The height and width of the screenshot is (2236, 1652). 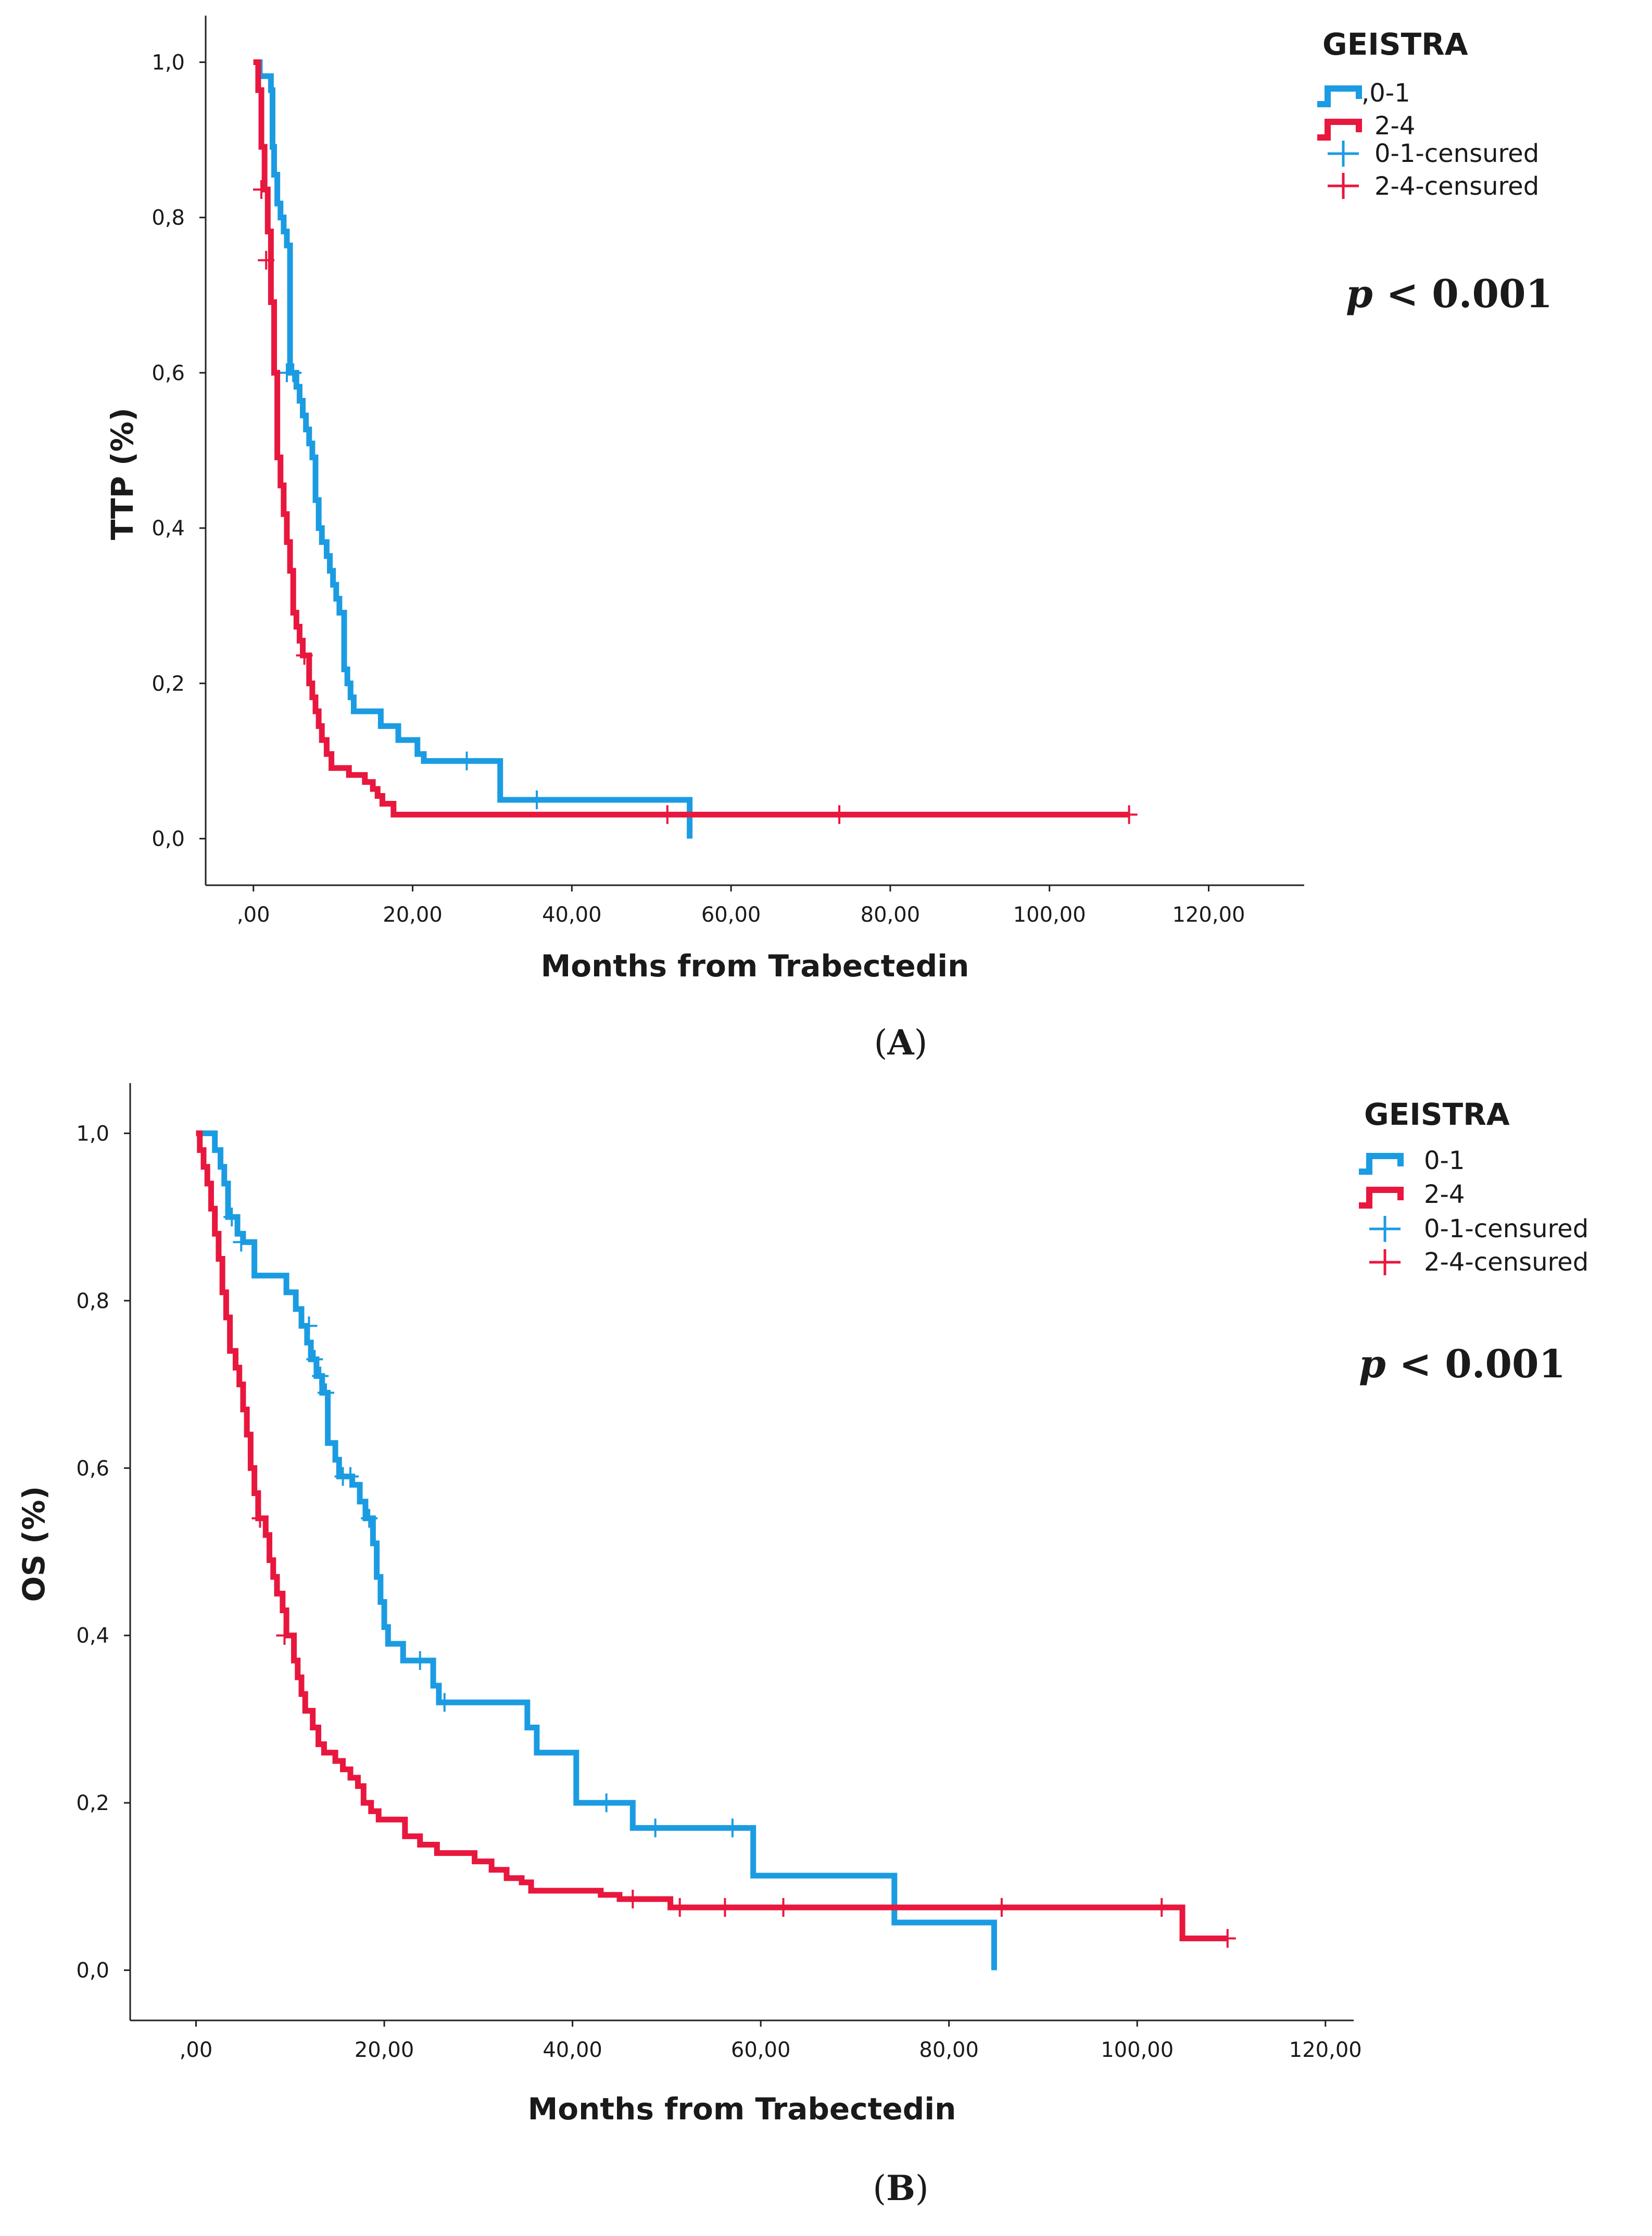 I want to click on panel-b-legend-label-2-4: 2-4, so click(x=1444, y=1194).